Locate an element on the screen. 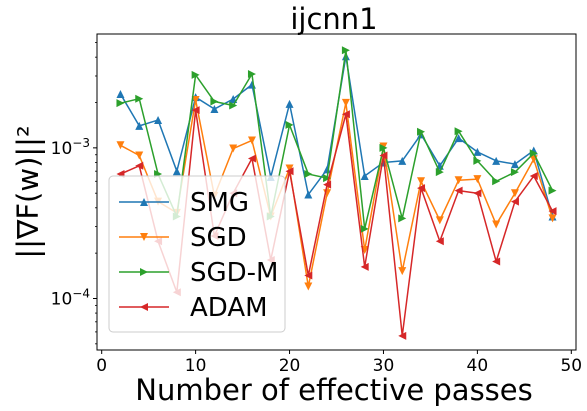 This screenshot has height=411, width=587. legend-entry-smg: SMG is located at coordinates (184, 203).